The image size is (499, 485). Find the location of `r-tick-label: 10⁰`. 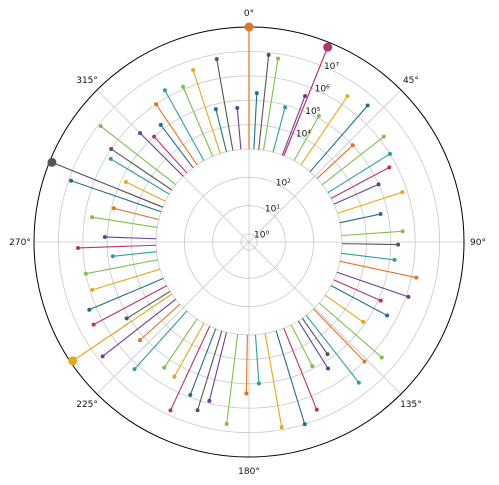

r-tick-label: 10⁰ is located at coordinates (261, 236).